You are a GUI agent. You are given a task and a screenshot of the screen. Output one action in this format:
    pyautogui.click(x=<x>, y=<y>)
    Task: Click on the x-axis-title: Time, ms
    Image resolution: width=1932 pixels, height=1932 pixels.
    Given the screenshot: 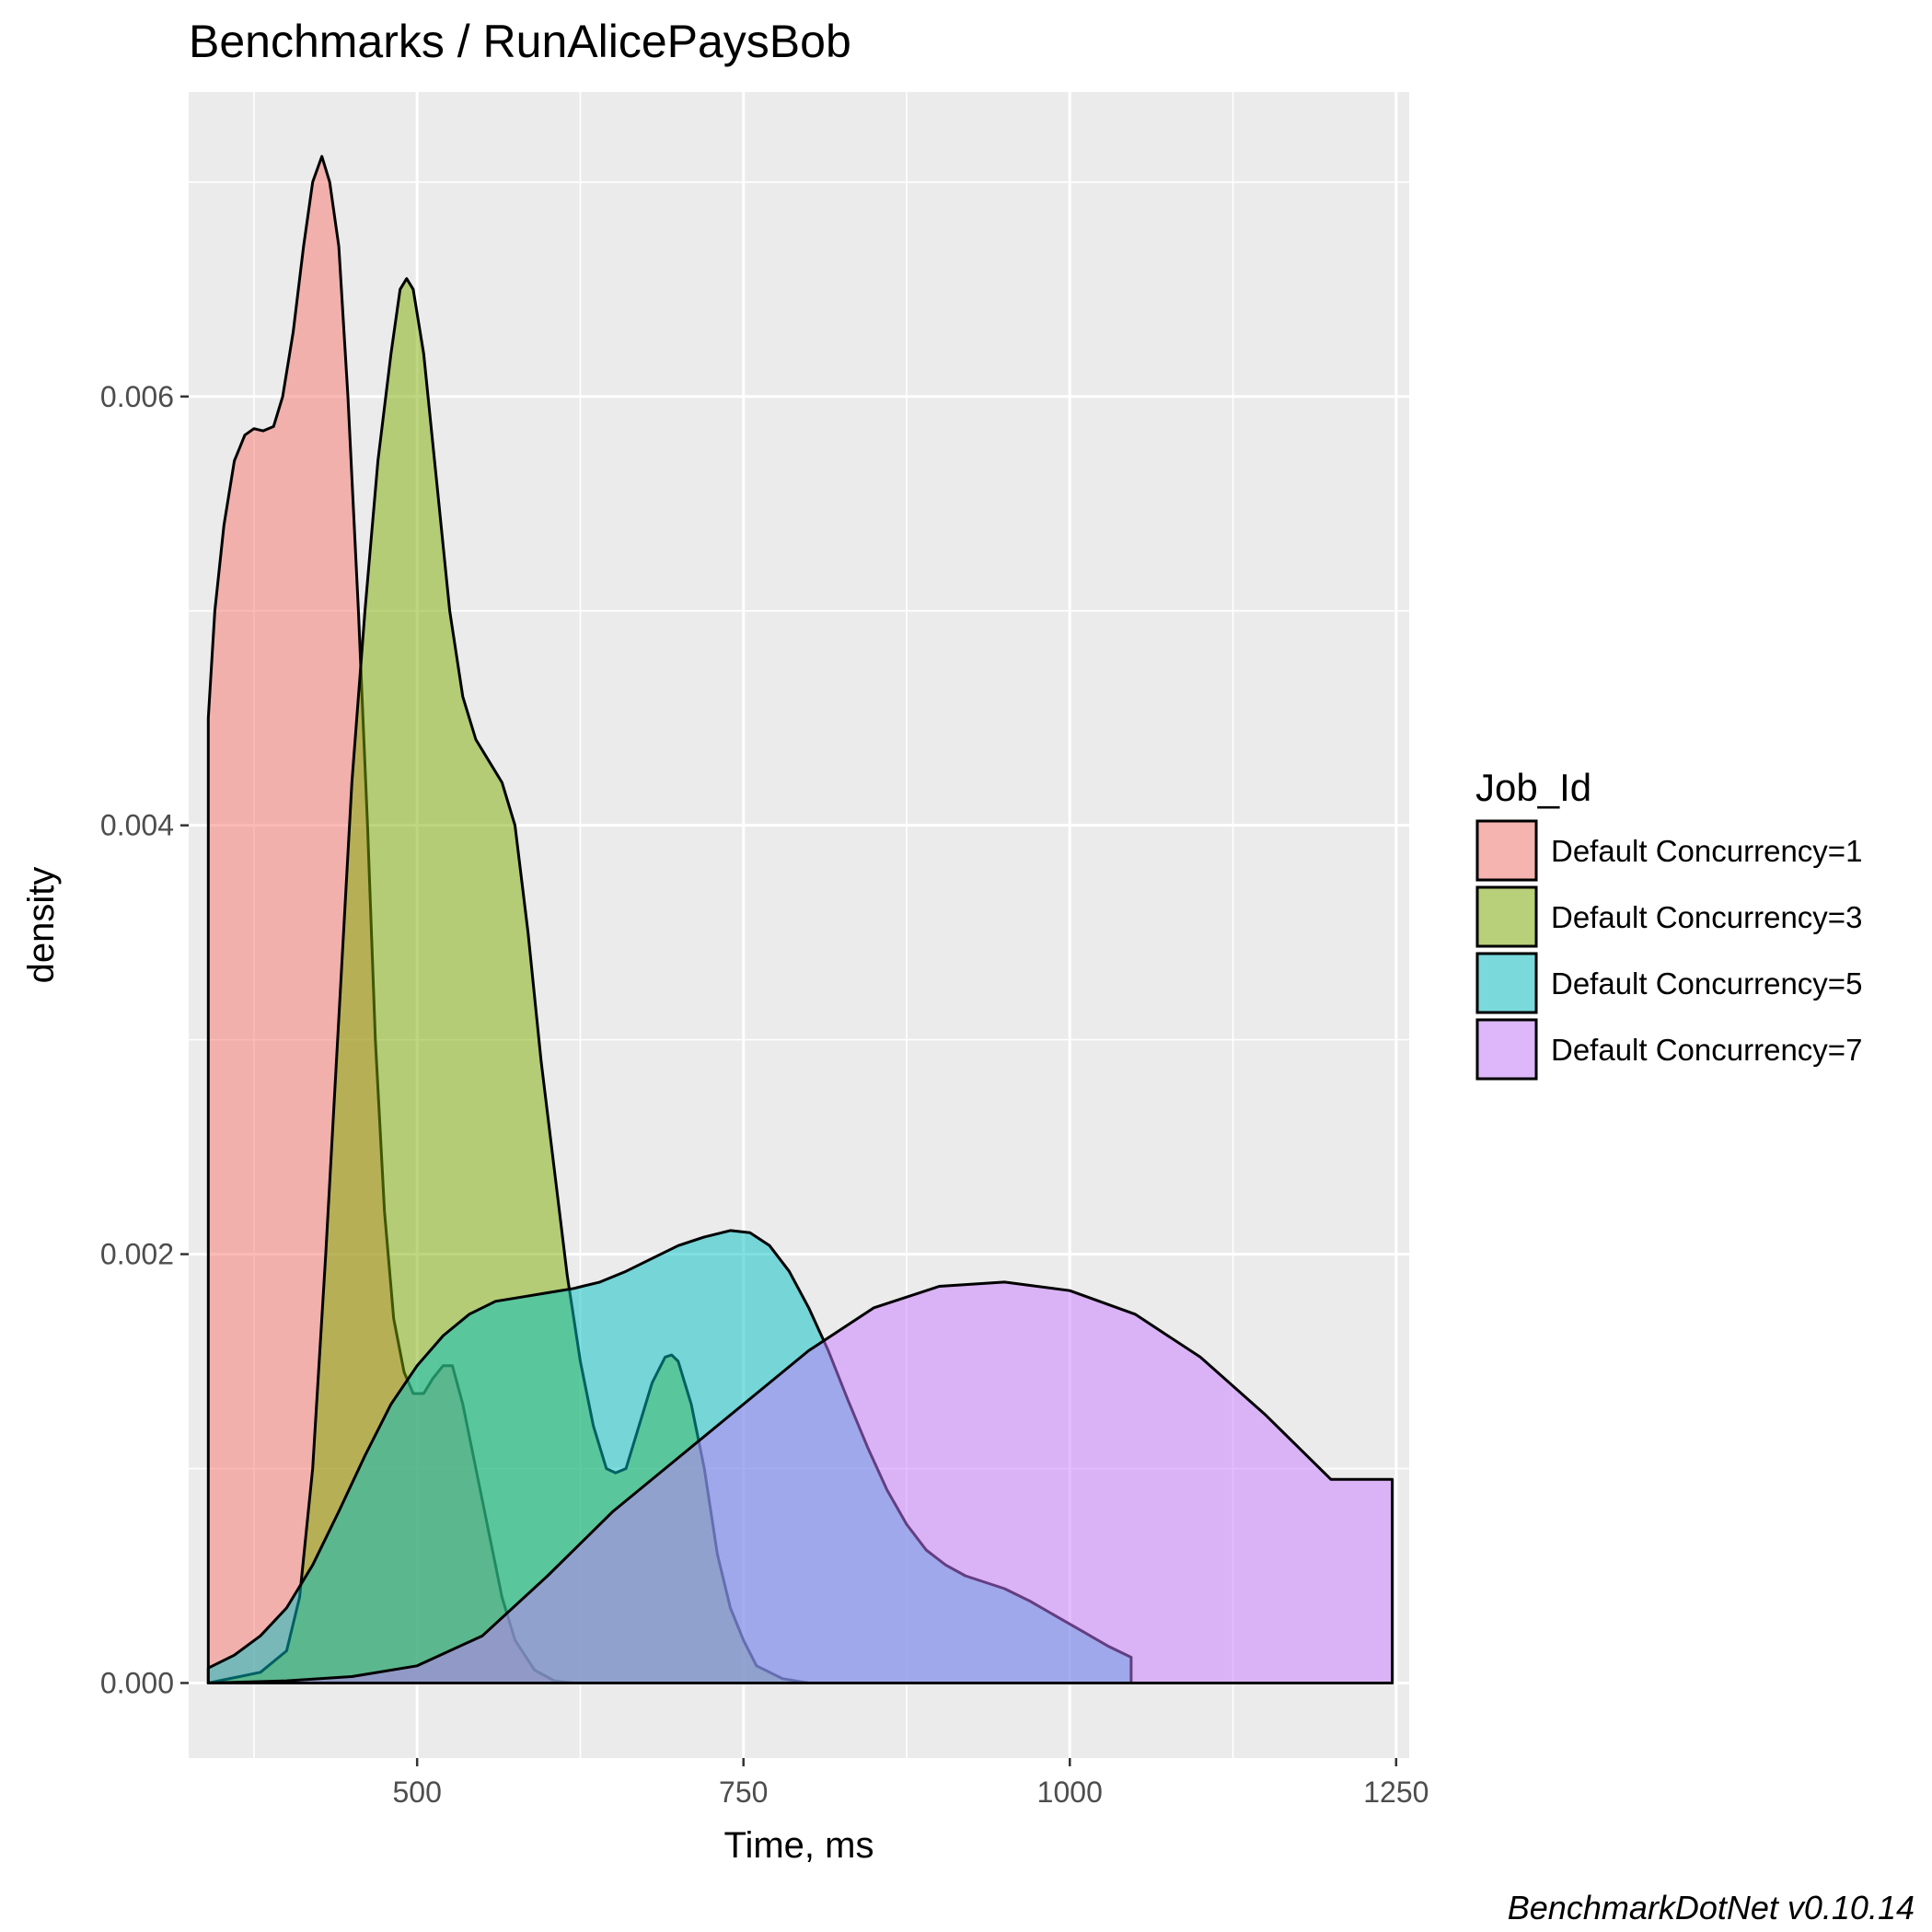 What is the action you would take?
    pyautogui.click(x=799, y=1846)
    